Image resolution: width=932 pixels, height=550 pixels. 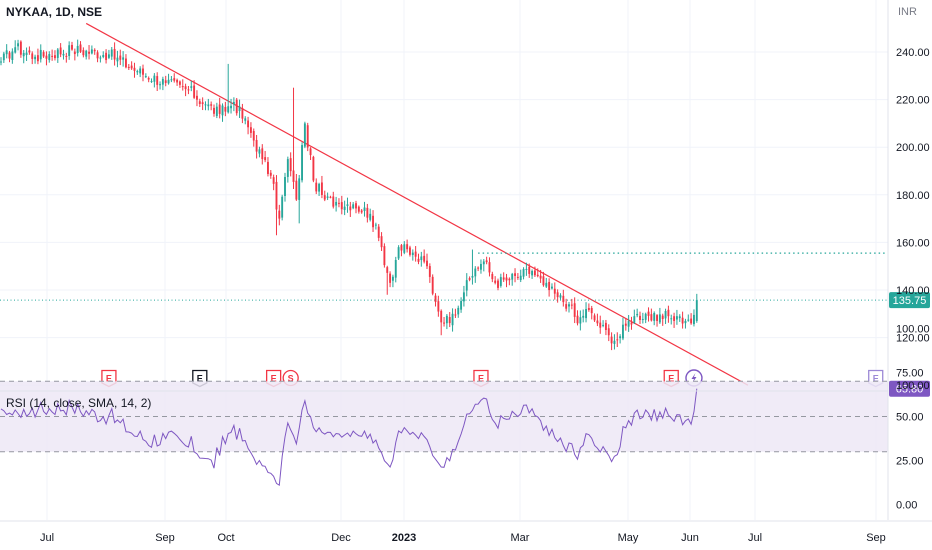 I want to click on time-tick-label: Sep, so click(x=876, y=538).